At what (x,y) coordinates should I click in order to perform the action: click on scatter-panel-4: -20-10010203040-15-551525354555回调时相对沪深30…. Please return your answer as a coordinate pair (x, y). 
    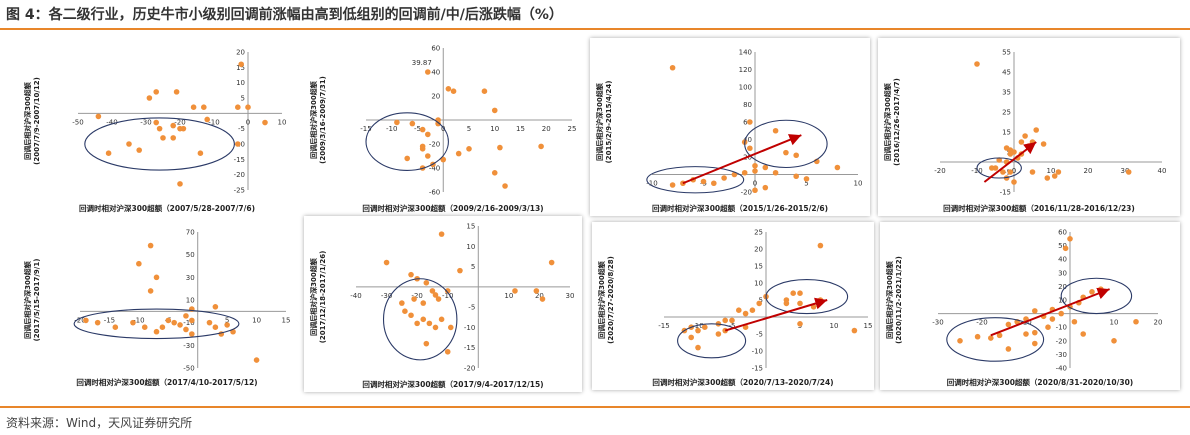
    Looking at the image, I should click on (1029, 127).